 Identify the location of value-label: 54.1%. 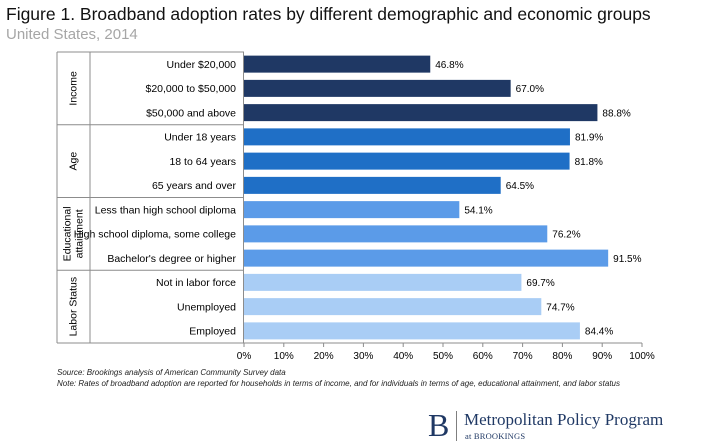
(478, 210).